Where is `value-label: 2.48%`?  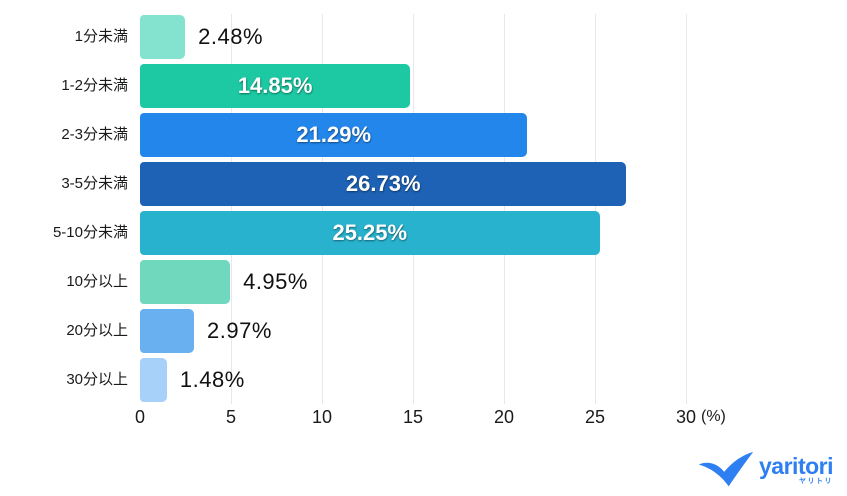
value-label: 2.48% is located at coordinates (231, 36).